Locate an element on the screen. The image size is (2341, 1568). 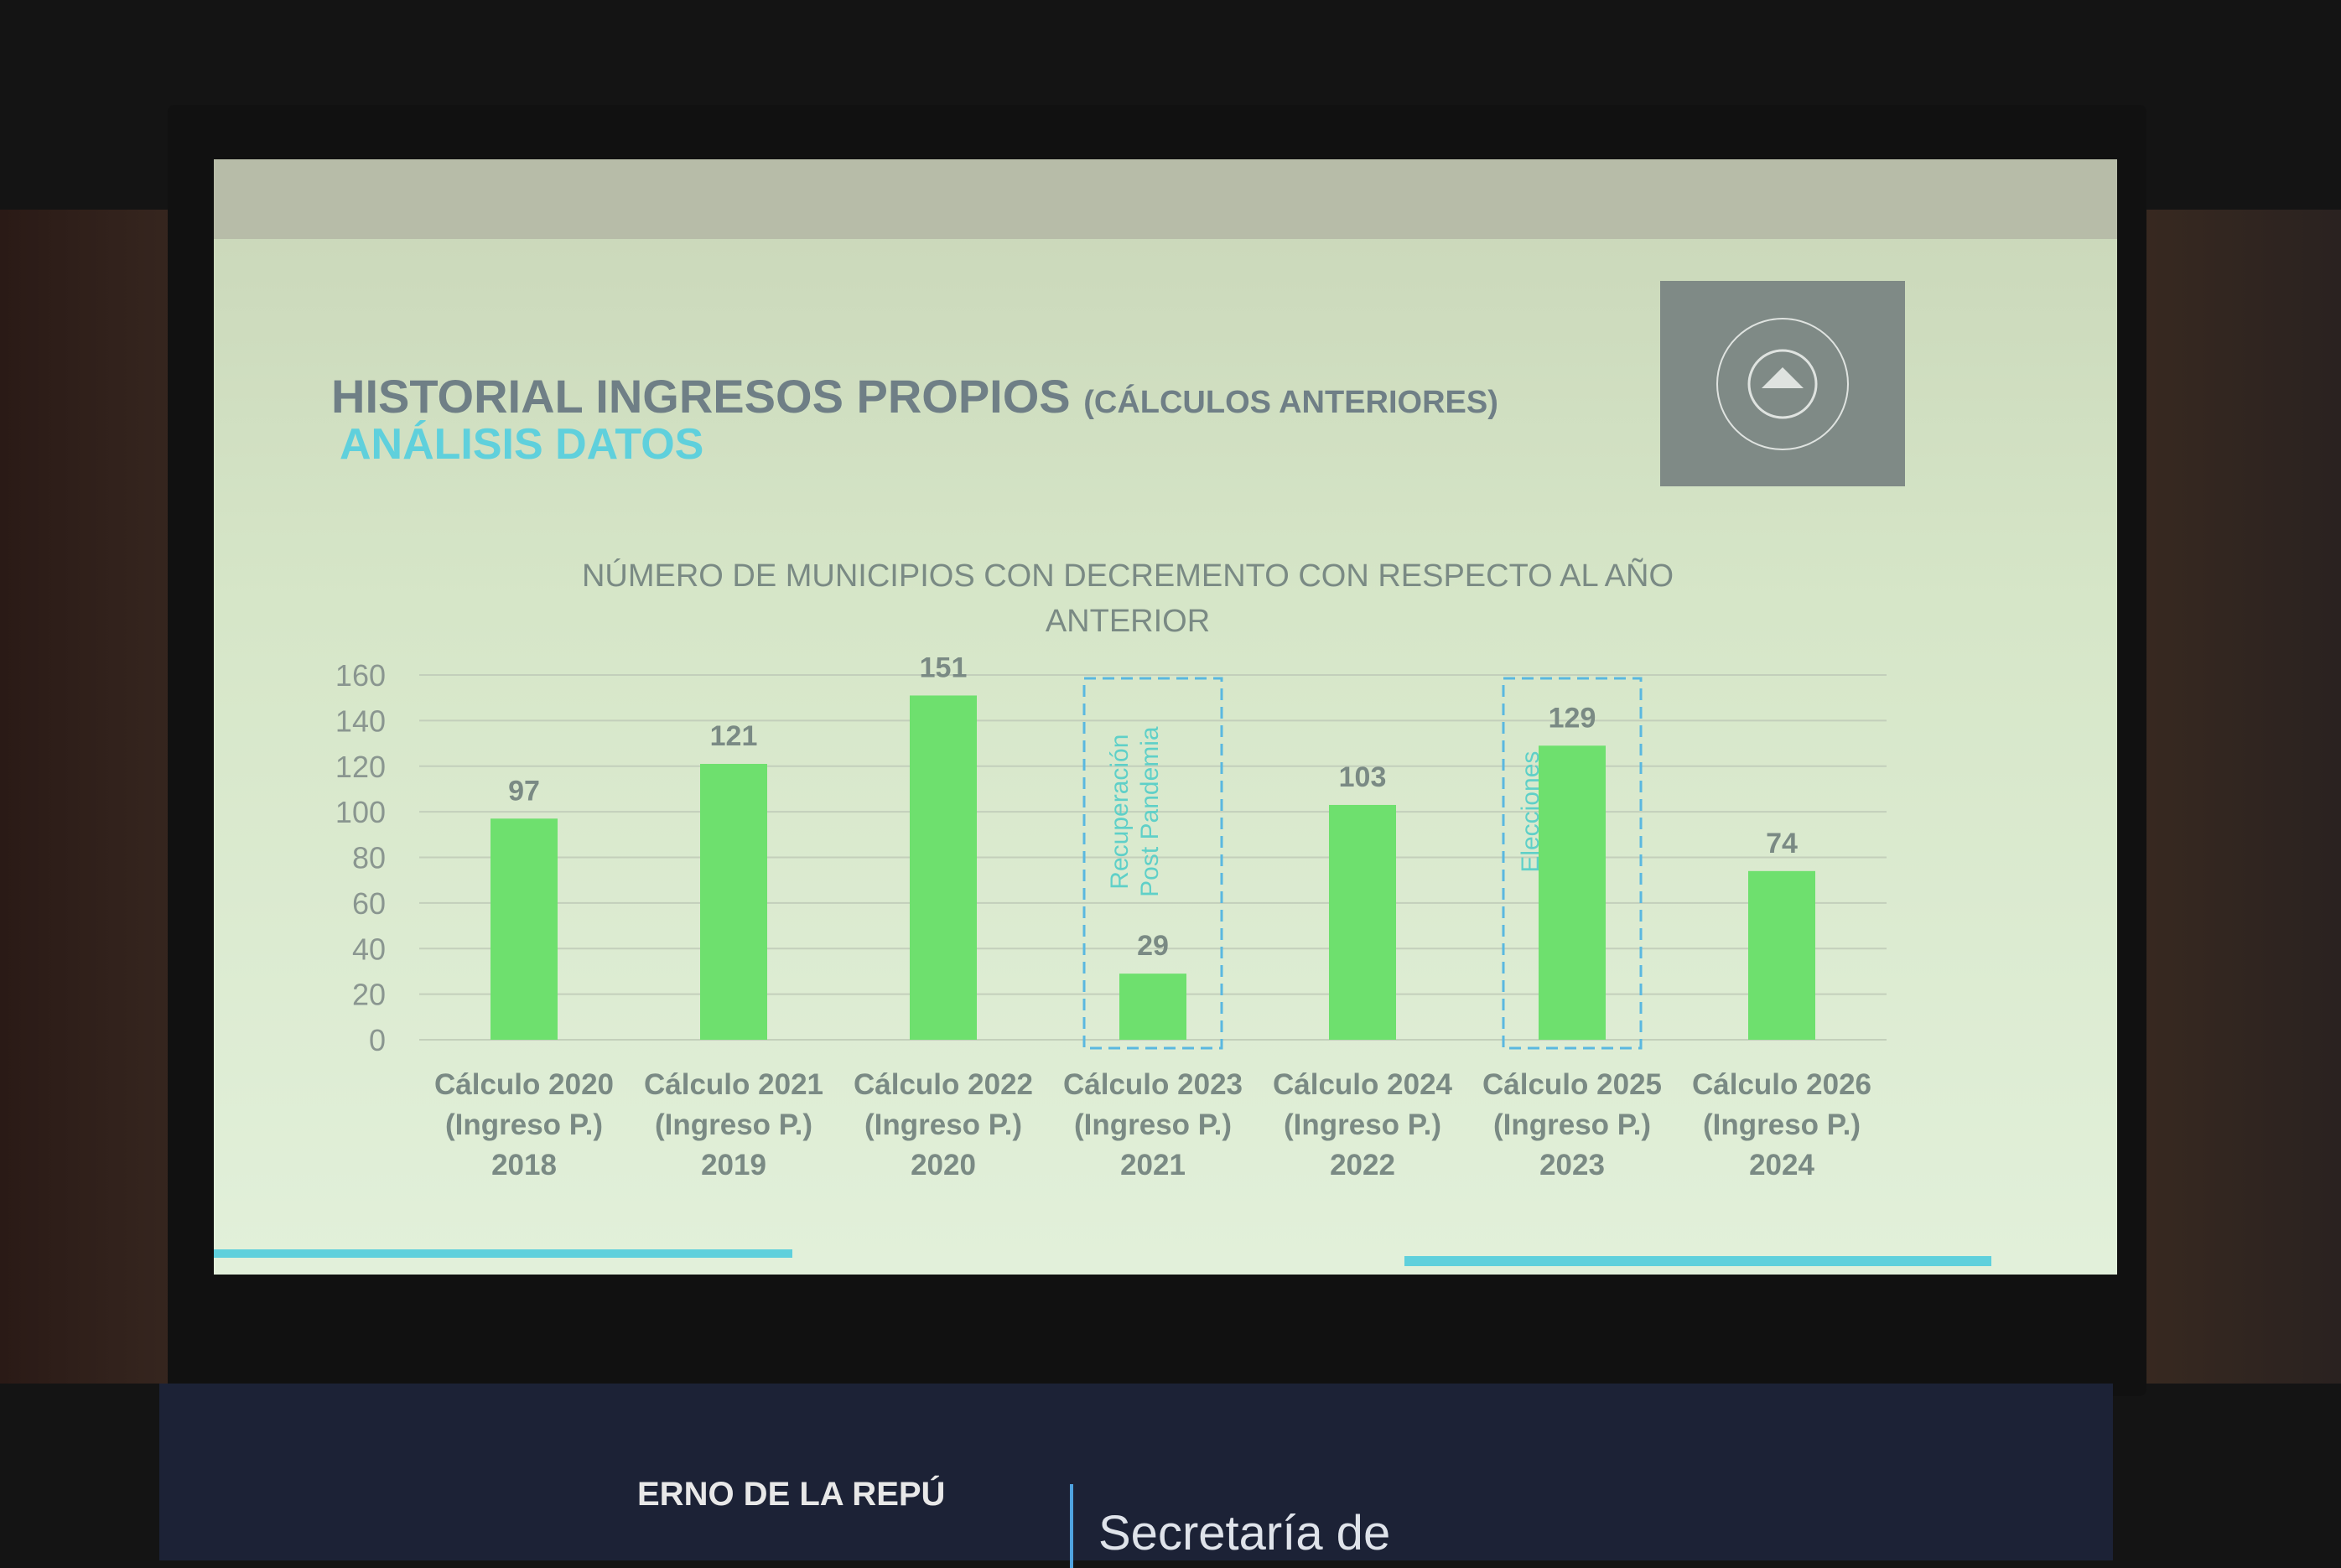
bottom-banner is located at coordinates (1136, 1472).